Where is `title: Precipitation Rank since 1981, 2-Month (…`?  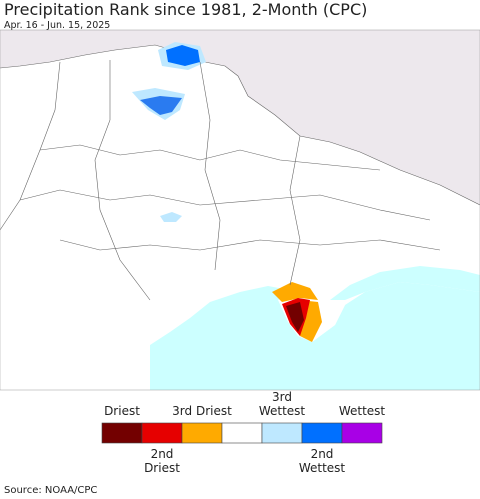
title: Precipitation Rank since 1981, 2-Month (… is located at coordinates (186, 9).